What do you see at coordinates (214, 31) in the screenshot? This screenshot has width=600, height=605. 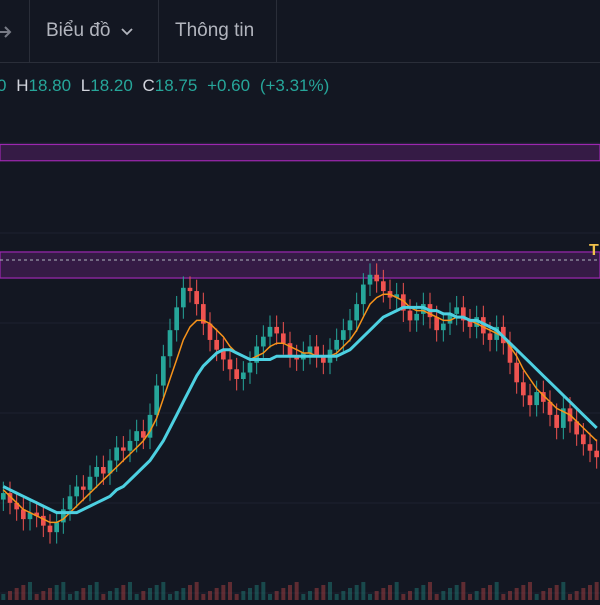 I see `tab-info: Thông tin` at bounding box center [214, 31].